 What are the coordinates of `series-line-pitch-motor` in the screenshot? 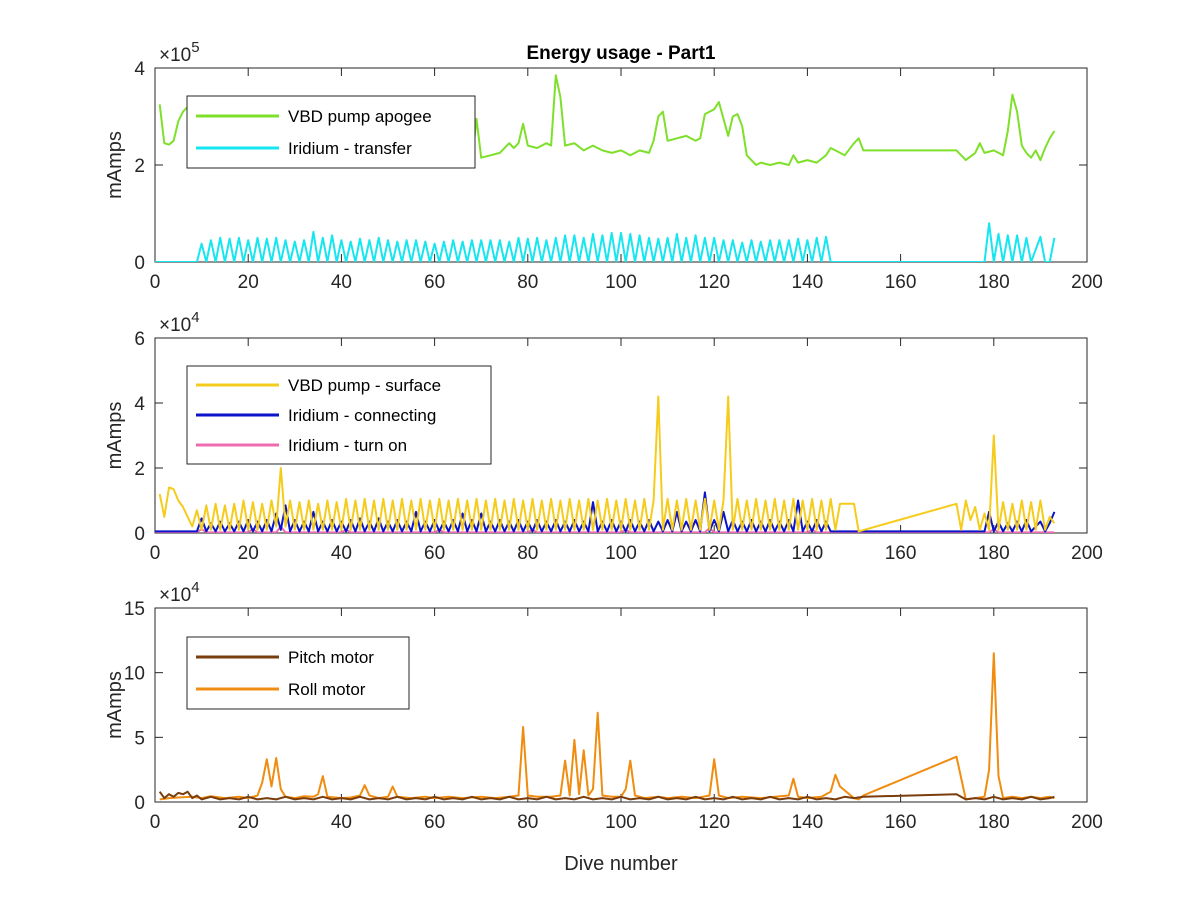 It's located at (606, 795).